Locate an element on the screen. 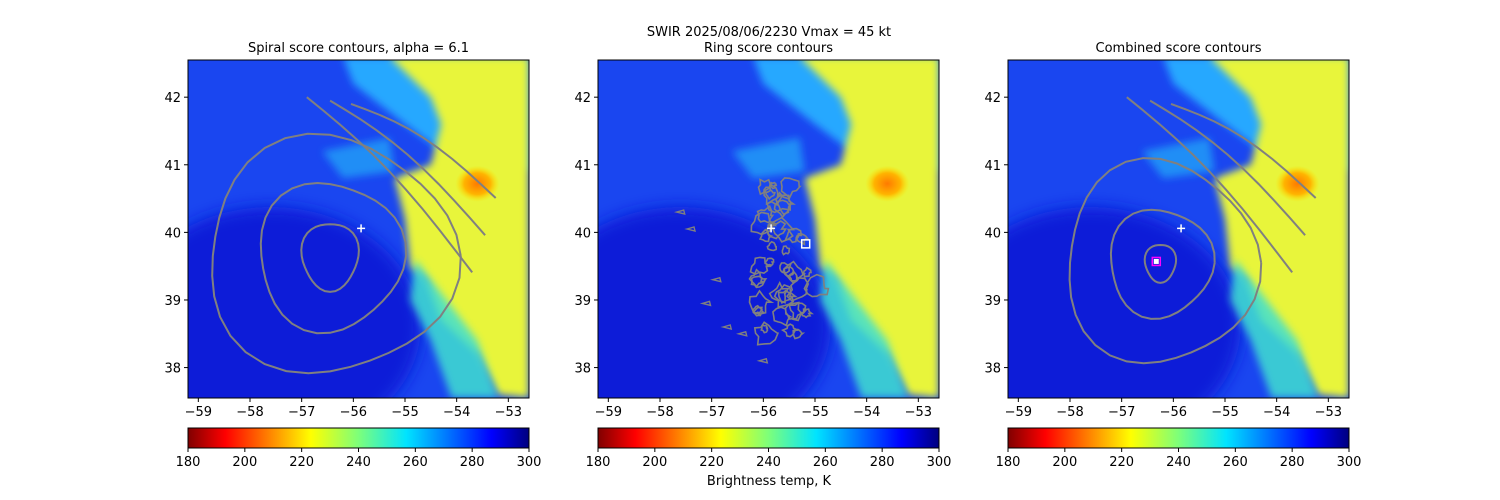 The image size is (1500, 500). panel-title: Combined score contours is located at coordinates (1179, 48).